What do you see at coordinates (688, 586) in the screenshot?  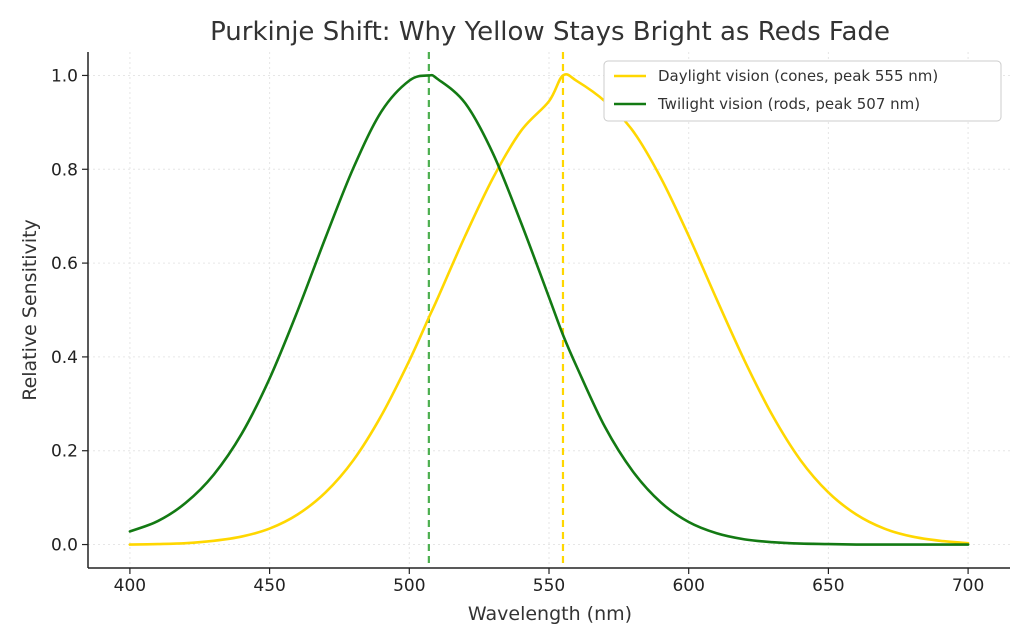 I see `x-tick-label-600: 600` at bounding box center [688, 586].